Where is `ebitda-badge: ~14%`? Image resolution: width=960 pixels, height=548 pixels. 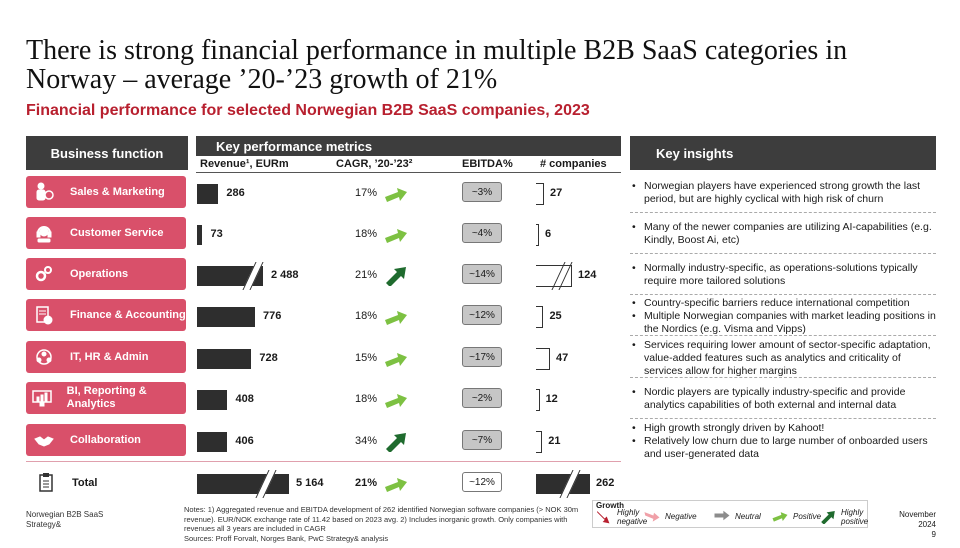
ebitda-badge: ~14% is located at coordinates (482, 274).